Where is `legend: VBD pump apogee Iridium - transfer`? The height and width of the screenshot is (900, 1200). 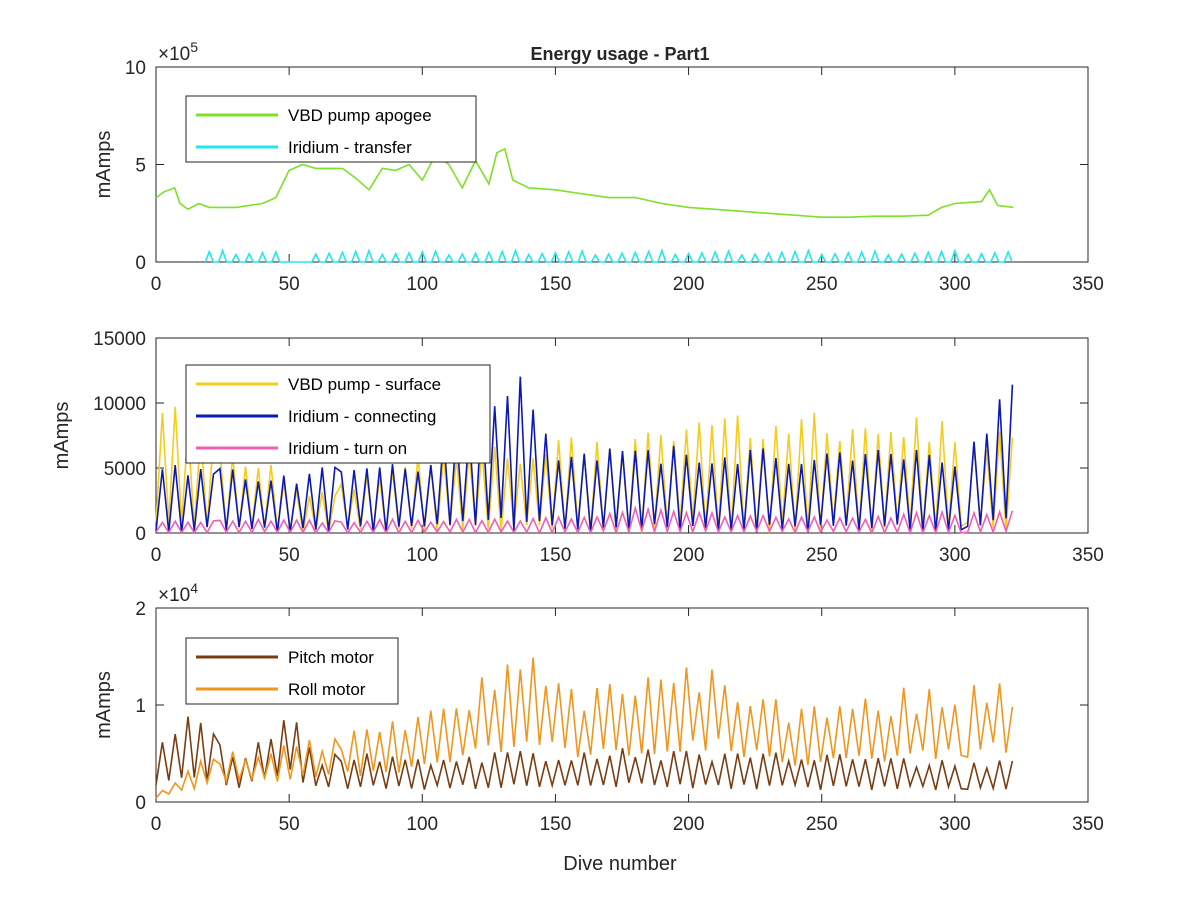
legend: VBD pump apogee Iridium - transfer is located at coordinates (331, 129).